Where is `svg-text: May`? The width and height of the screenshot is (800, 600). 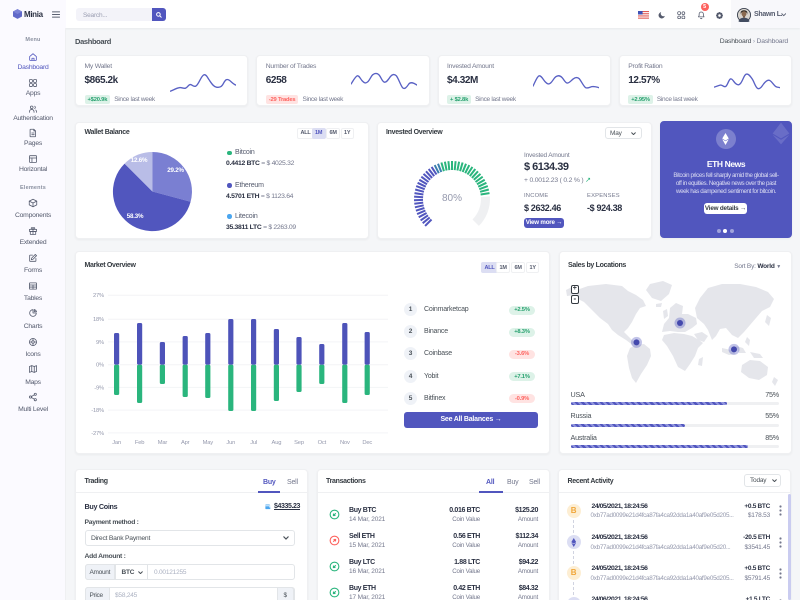
svg-text: May is located at coordinates (208, 443).